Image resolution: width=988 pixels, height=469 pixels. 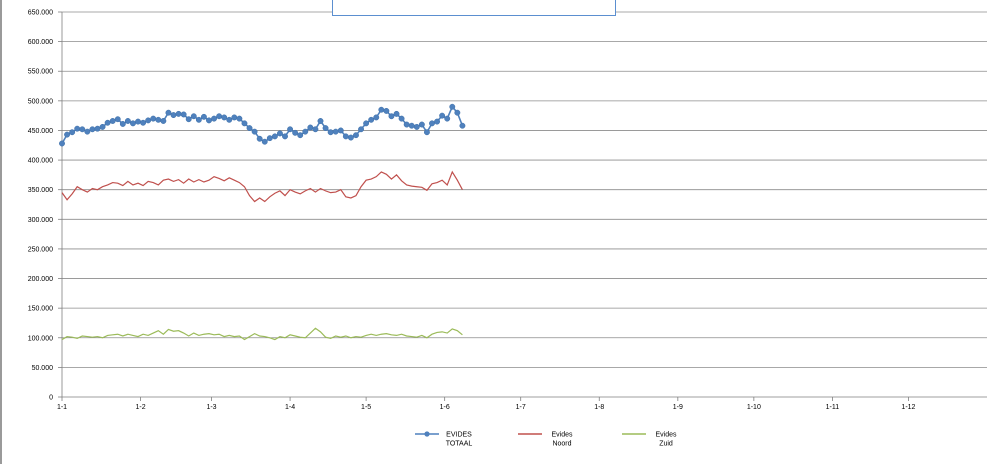 What do you see at coordinates (908, 407) in the screenshot?
I see `x-tick-label: 1-12` at bounding box center [908, 407].